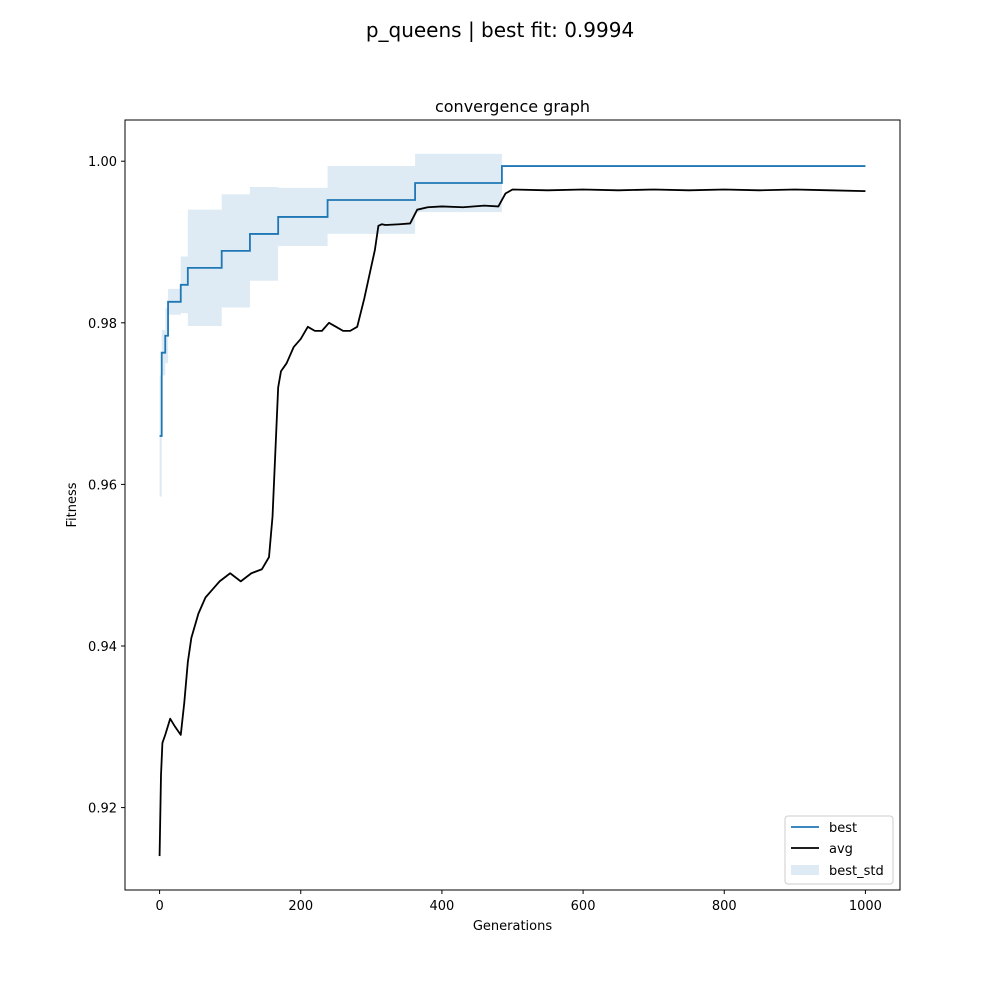 The width and height of the screenshot is (1000, 1000). I want to click on x-tick-label: 200, so click(300, 906).